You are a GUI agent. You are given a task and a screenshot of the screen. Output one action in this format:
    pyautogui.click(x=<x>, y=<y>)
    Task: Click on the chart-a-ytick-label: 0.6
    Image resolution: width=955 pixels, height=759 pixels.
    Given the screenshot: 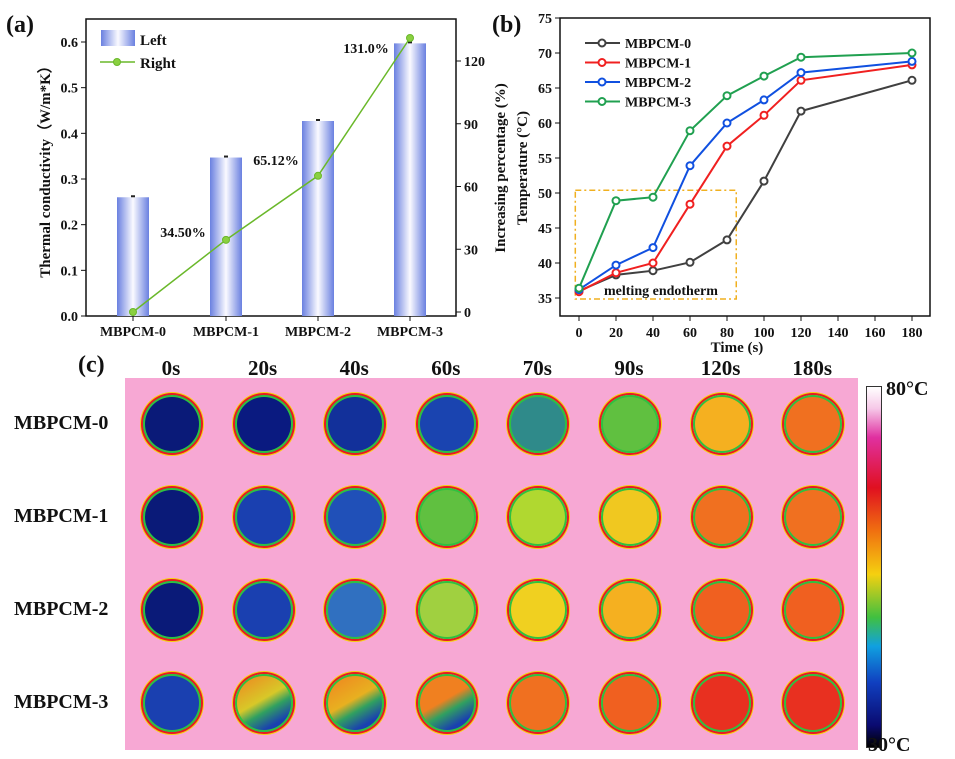 What is the action you would take?
    pyautogui.click(x=70, y=43)
    